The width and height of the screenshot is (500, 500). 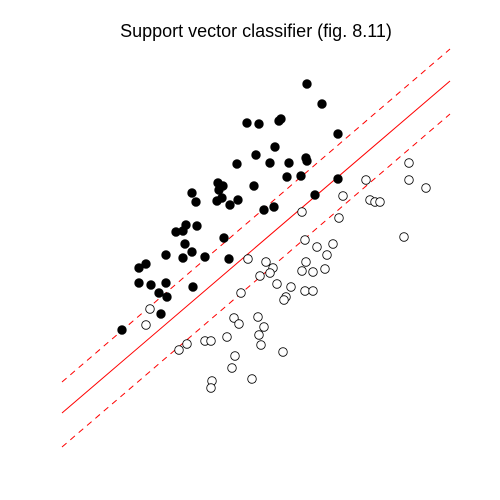 What do you see at coordinates (256, 31) in the screenshot?
I see `chart-title: Support vector classifier (fig. 8.11)` at bounding box center [256, 31].